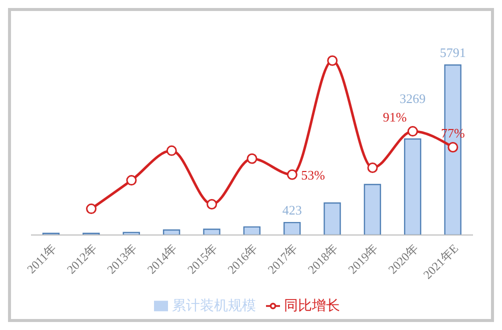 The width and height of the screenshot is (502, 330). I want to click on data-label: 3269, so click(413, 98).